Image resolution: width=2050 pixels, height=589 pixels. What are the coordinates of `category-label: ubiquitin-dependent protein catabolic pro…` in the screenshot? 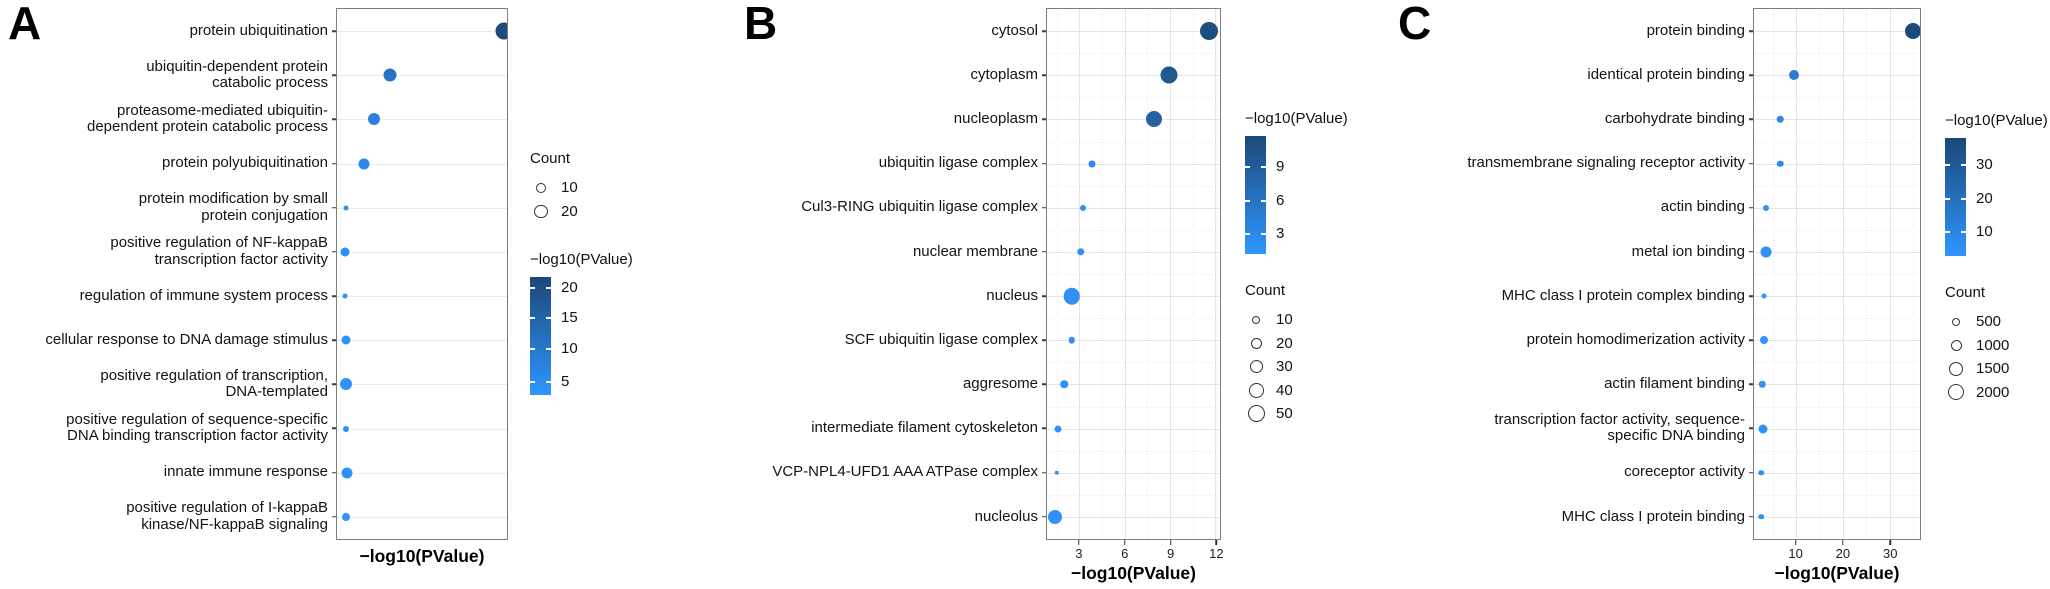 It's located at (171, 75).